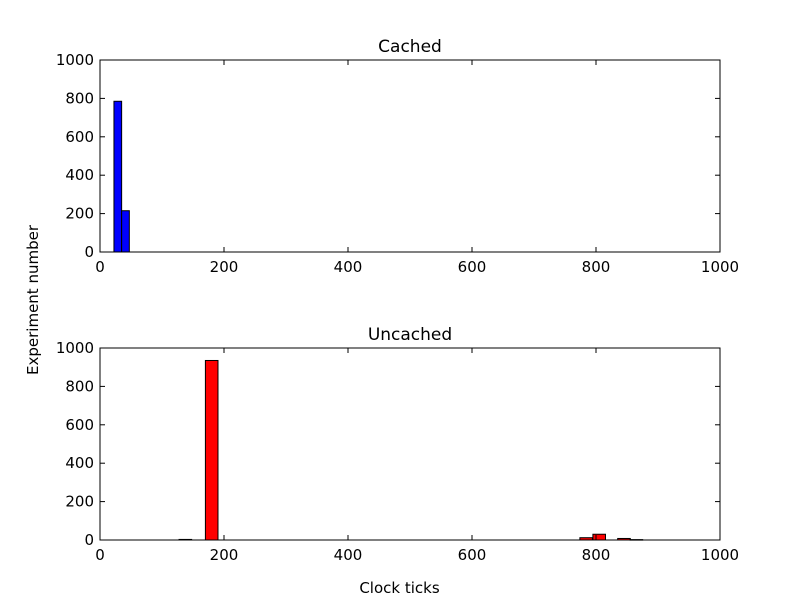 The width and height of the screenshot is (800, 600). What do you see at coordinates (100, 267) in the screenshot?
I see `cached-xtick-label-0: 0` at bounding box center [100, 267].